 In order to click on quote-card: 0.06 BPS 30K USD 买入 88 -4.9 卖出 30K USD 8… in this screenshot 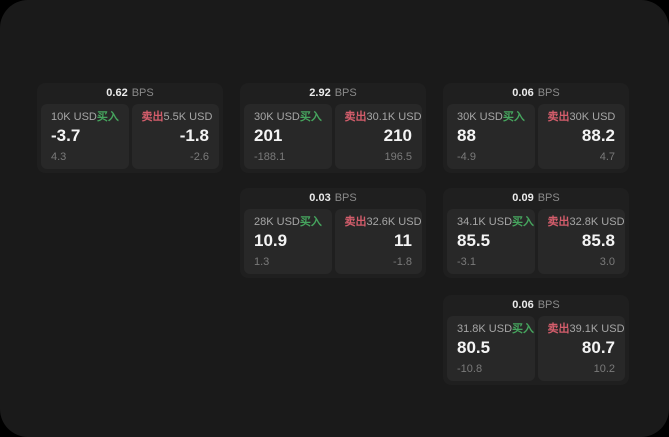, I will do `click(536, 128)`.